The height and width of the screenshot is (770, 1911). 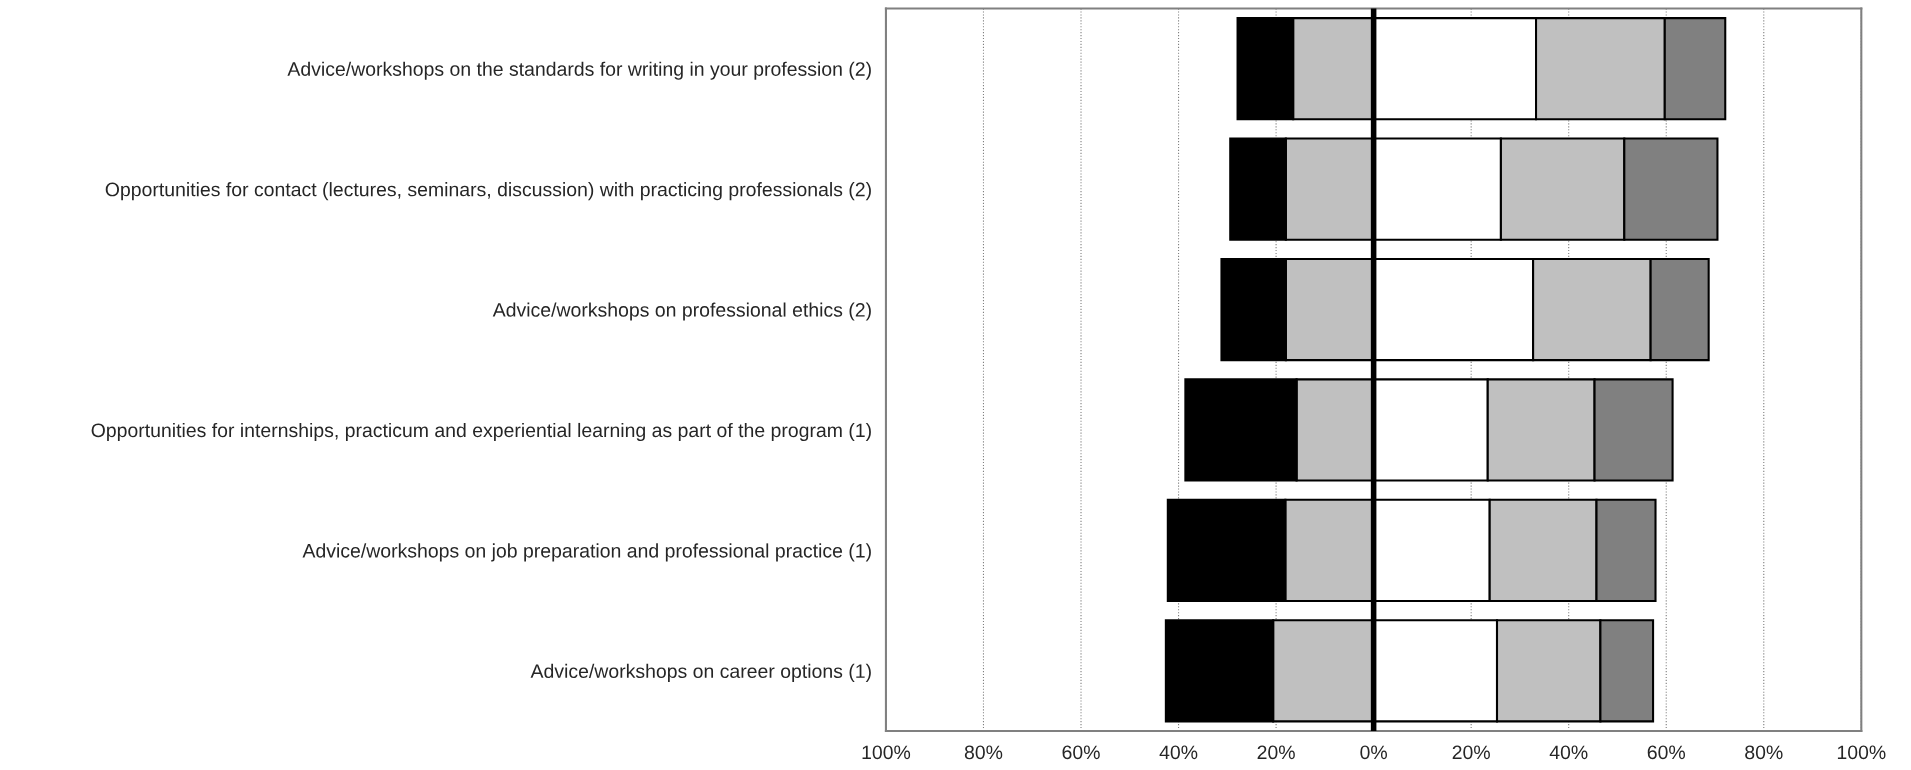 I want to click on x-tick-label: 0%, so click(x=1373, y=752).